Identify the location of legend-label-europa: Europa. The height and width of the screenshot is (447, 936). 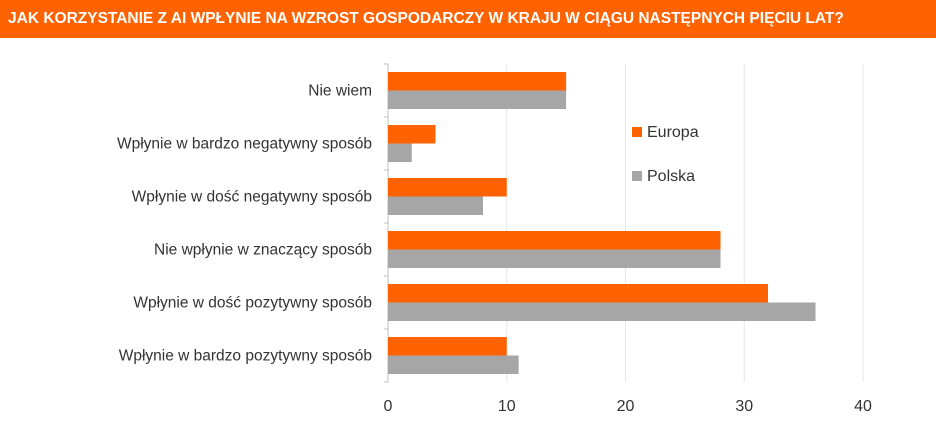
(673, 132).